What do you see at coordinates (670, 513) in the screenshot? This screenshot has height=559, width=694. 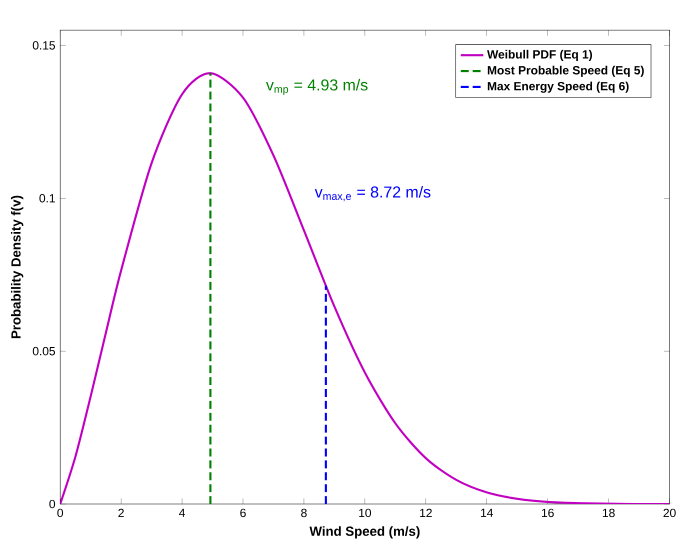 I see `x-tick-label: 20` at bounding box center [670, 513].